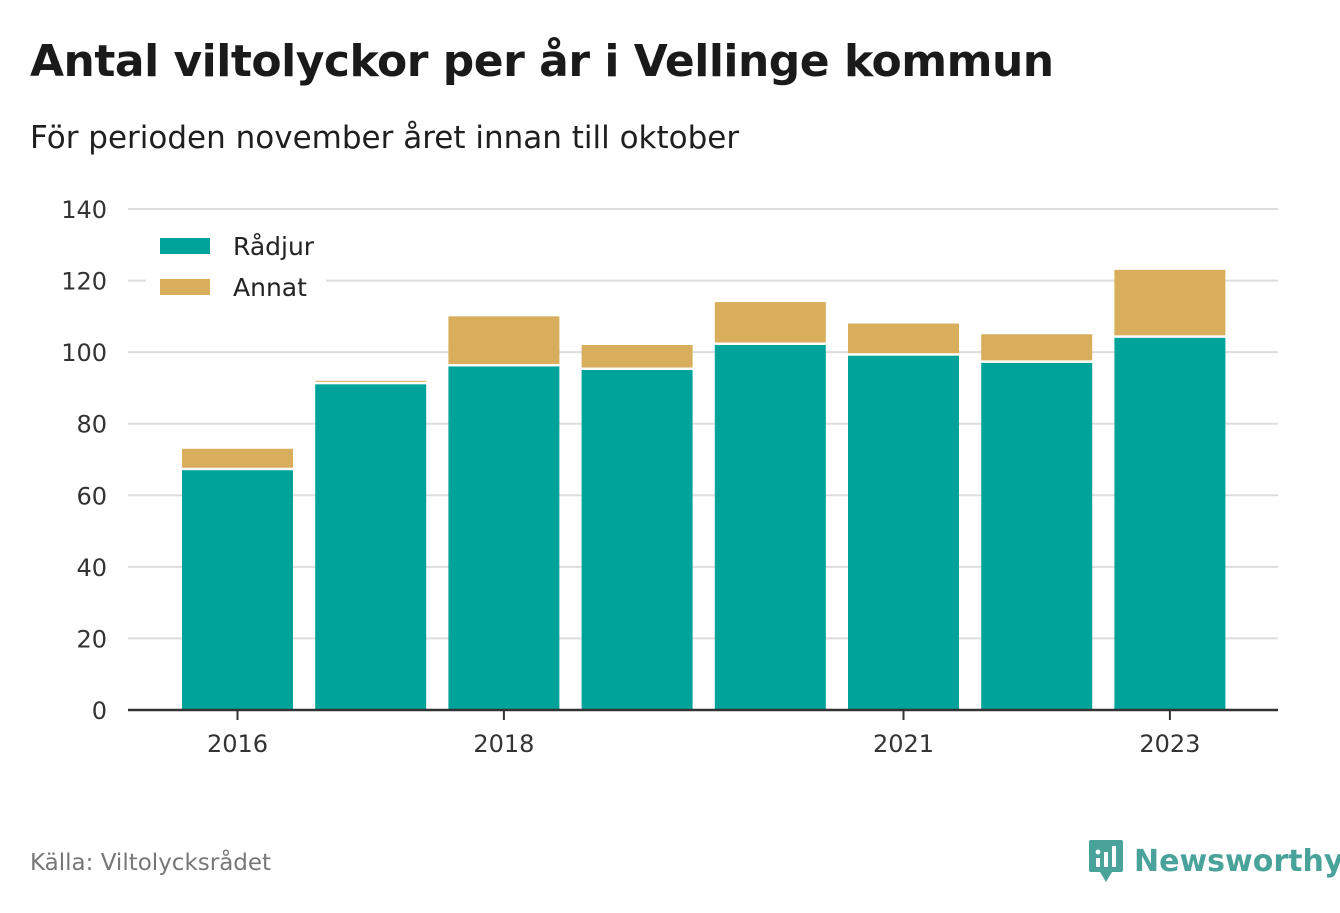 The image size is (1340, 913). I want to click on y-axis-ticks: 0 20 40 60 80 100 120 140, so click(84, 460).